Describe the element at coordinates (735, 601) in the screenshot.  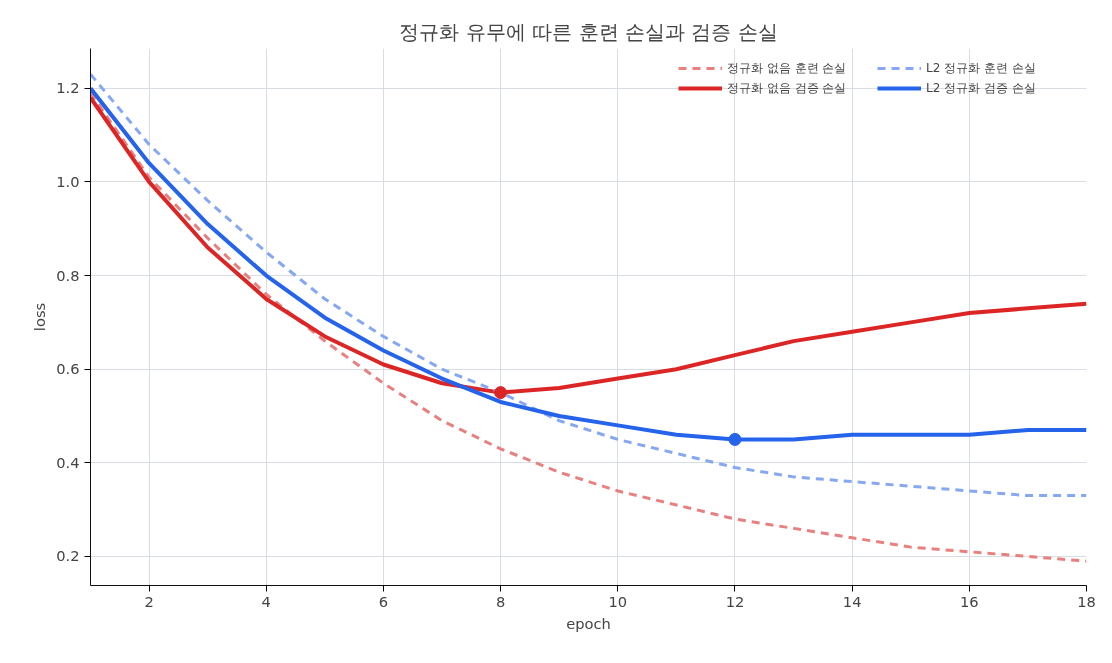
I see `x-tick-label: 12` at that location.